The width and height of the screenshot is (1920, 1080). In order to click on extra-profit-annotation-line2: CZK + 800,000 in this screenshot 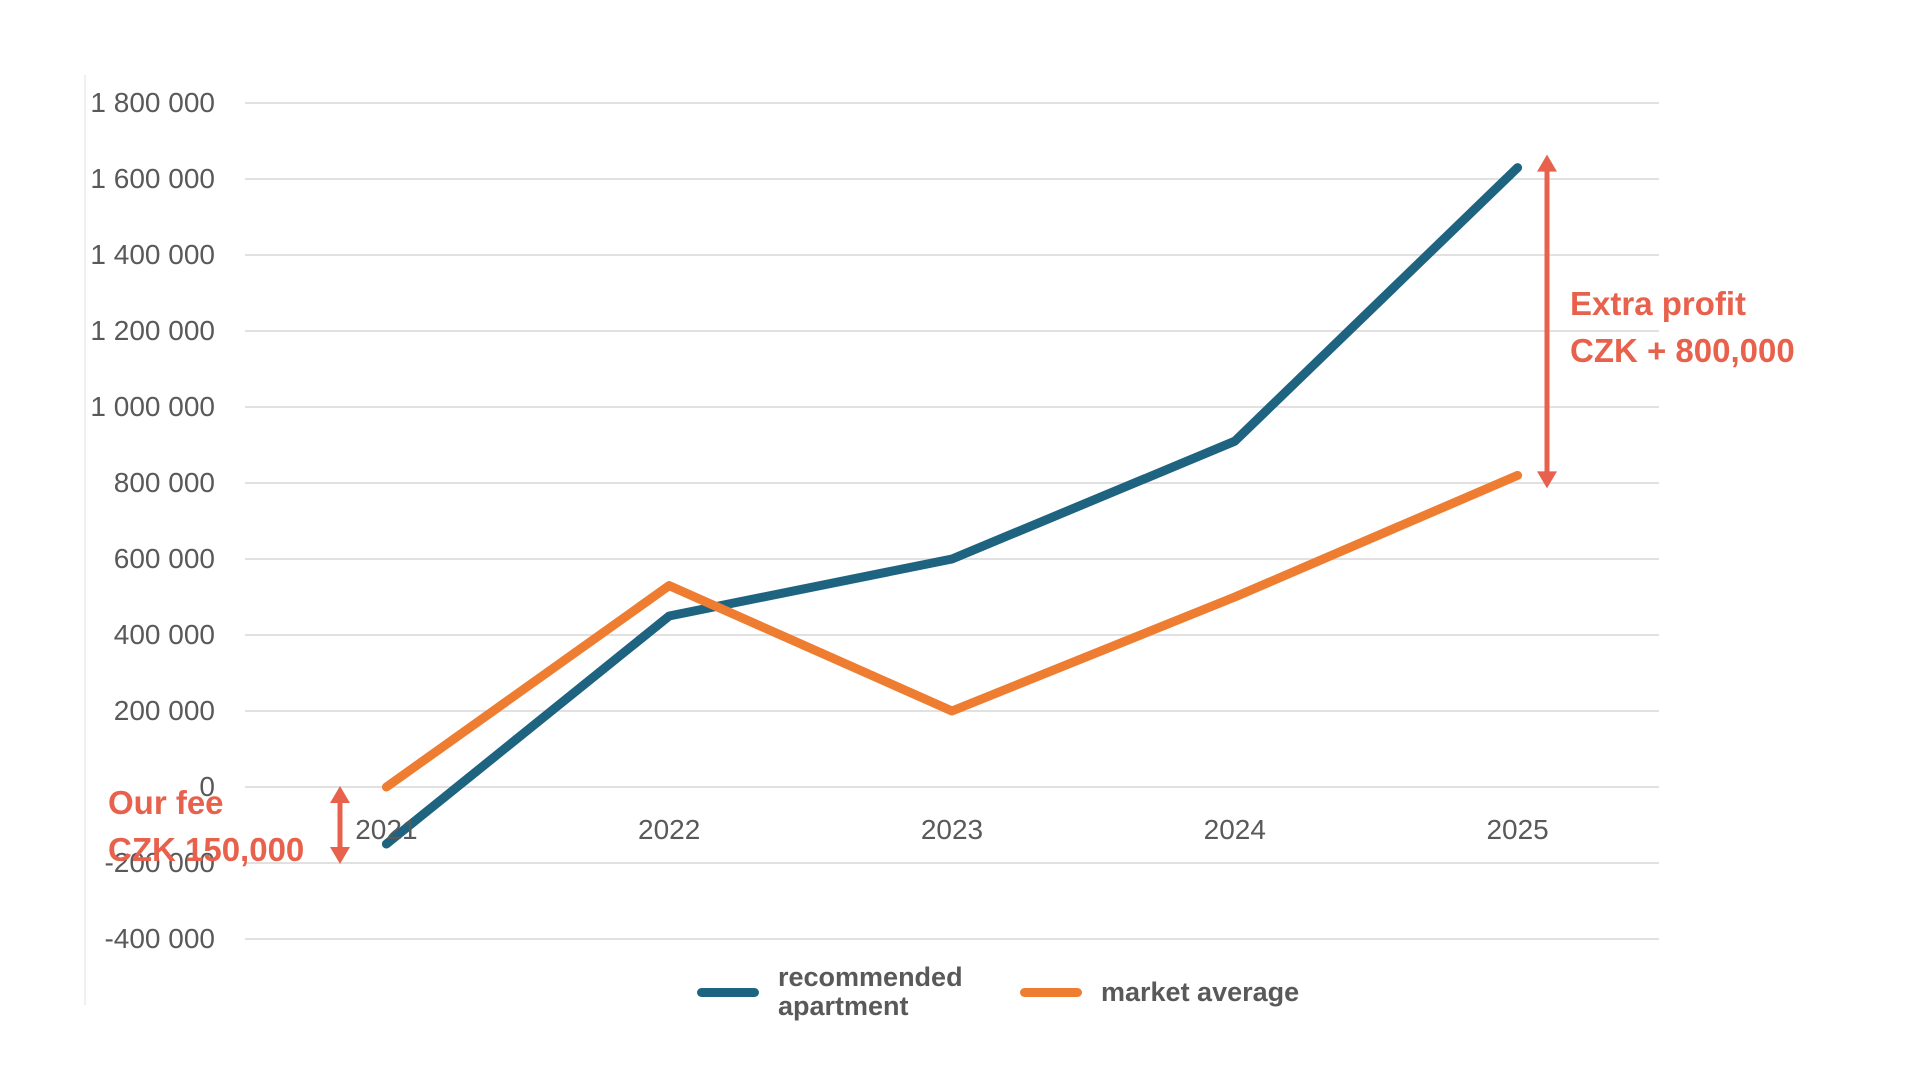, I will do `click(1682, 350)`.